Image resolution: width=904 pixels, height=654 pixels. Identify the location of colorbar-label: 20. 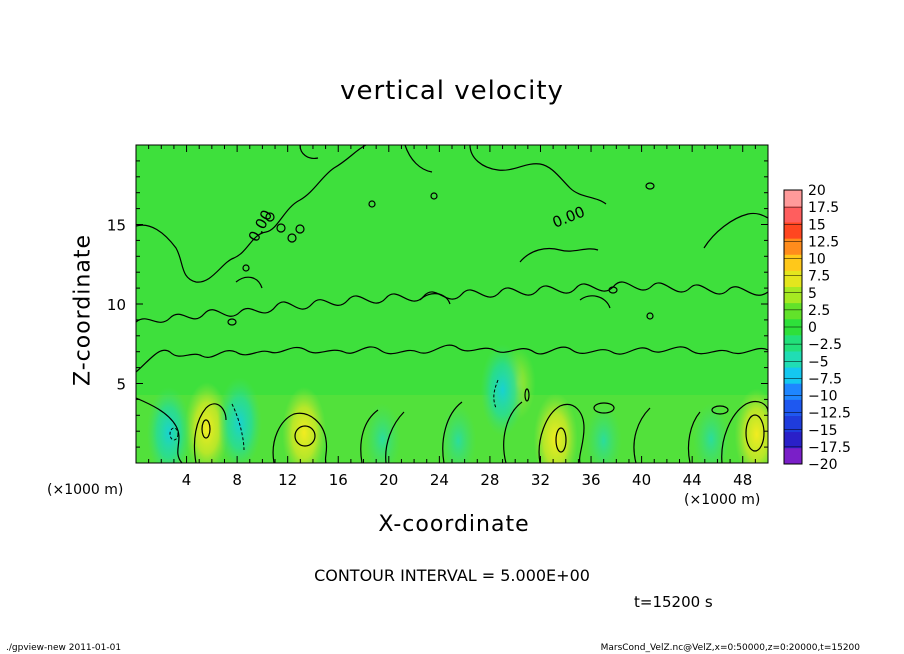
(817, 191).